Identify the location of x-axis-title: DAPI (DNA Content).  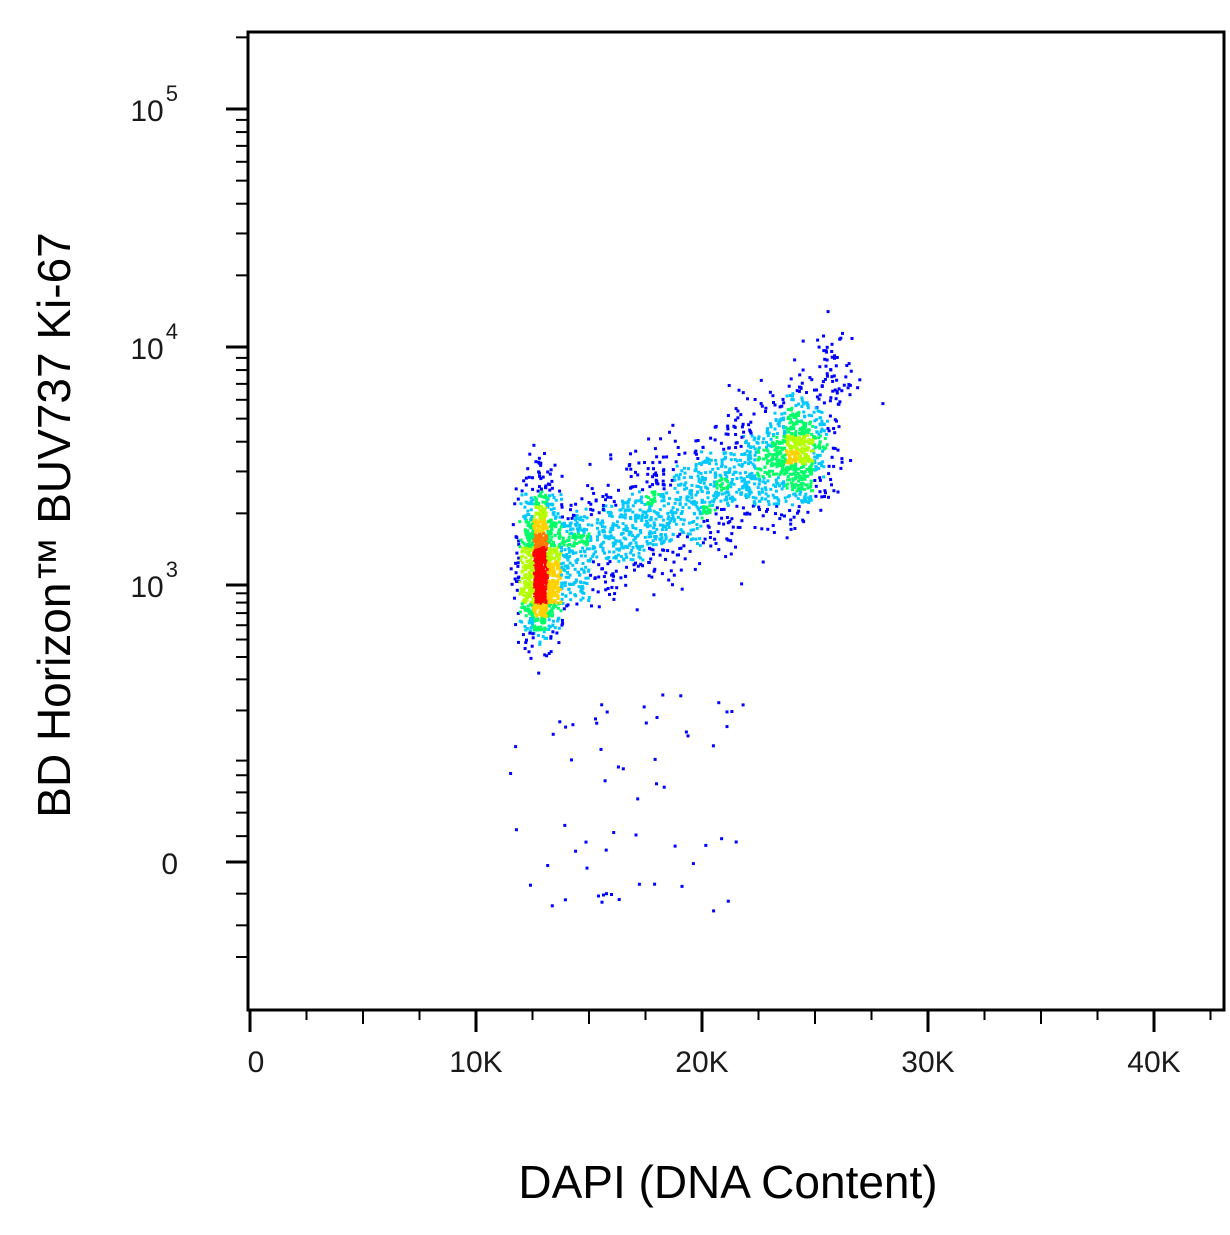
(727, 1182).